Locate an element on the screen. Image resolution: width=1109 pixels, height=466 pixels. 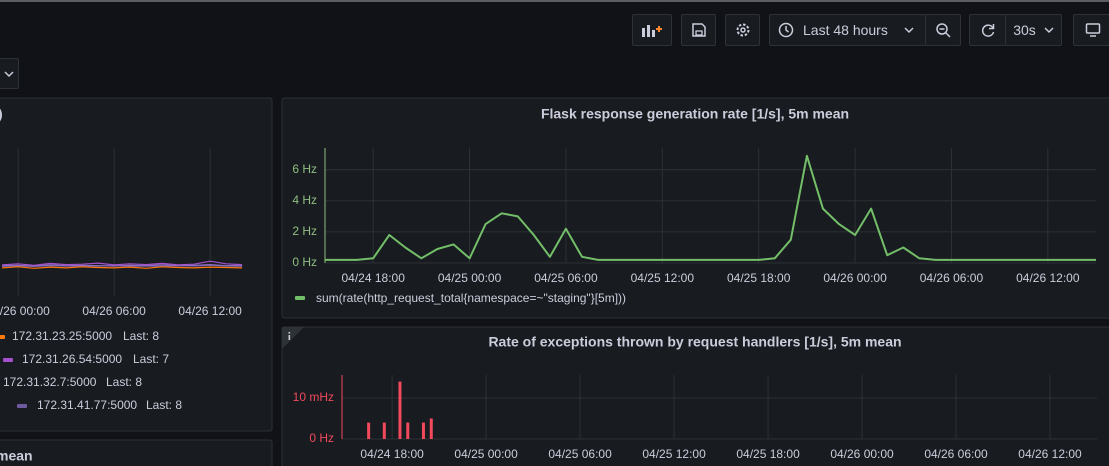
refresh-interval-picker: 30s is located at coordinates (1033, 30).